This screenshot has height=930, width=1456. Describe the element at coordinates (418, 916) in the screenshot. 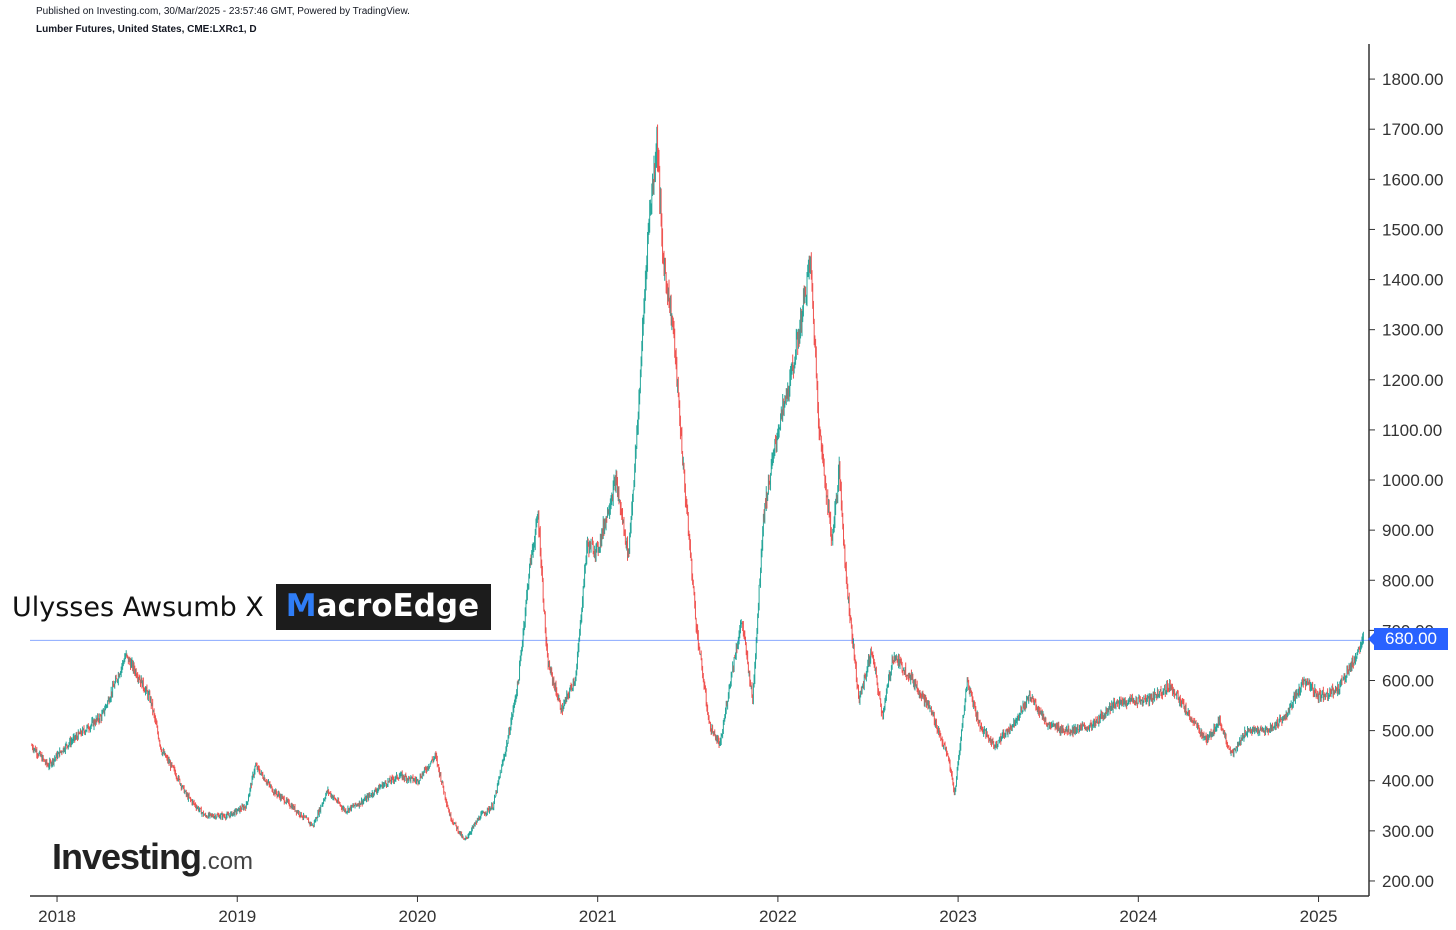

I see `x-tick-label: 2020` at that location.